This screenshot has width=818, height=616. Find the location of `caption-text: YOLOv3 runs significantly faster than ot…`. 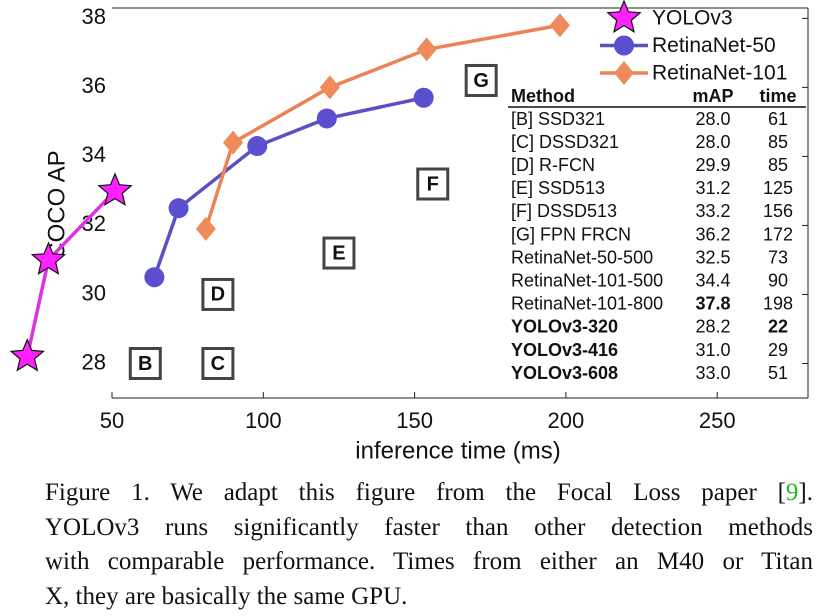

caption-text: YOLOv3 runs significantly faster than ot… is located at coordinates (429, 527).